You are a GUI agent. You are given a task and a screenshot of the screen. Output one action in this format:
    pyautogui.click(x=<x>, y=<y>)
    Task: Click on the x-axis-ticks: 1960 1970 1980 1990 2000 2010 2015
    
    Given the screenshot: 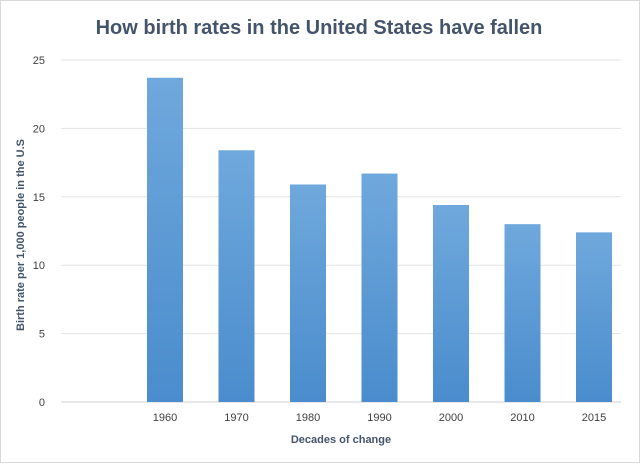 What is the action you would take?
    pyautogui.click(x=379, y=418)
    